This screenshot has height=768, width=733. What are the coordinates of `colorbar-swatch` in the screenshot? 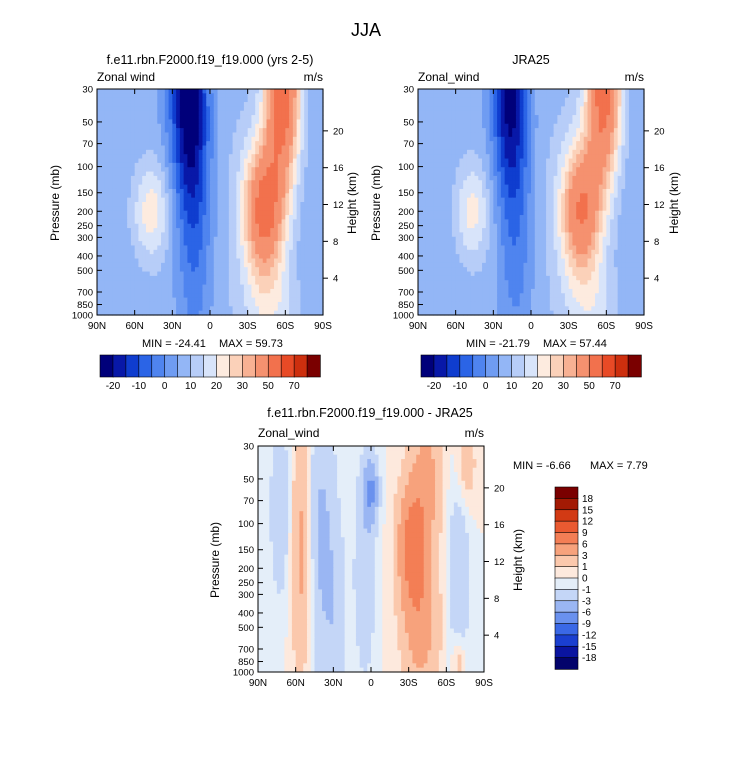 It's located at (261, 366).